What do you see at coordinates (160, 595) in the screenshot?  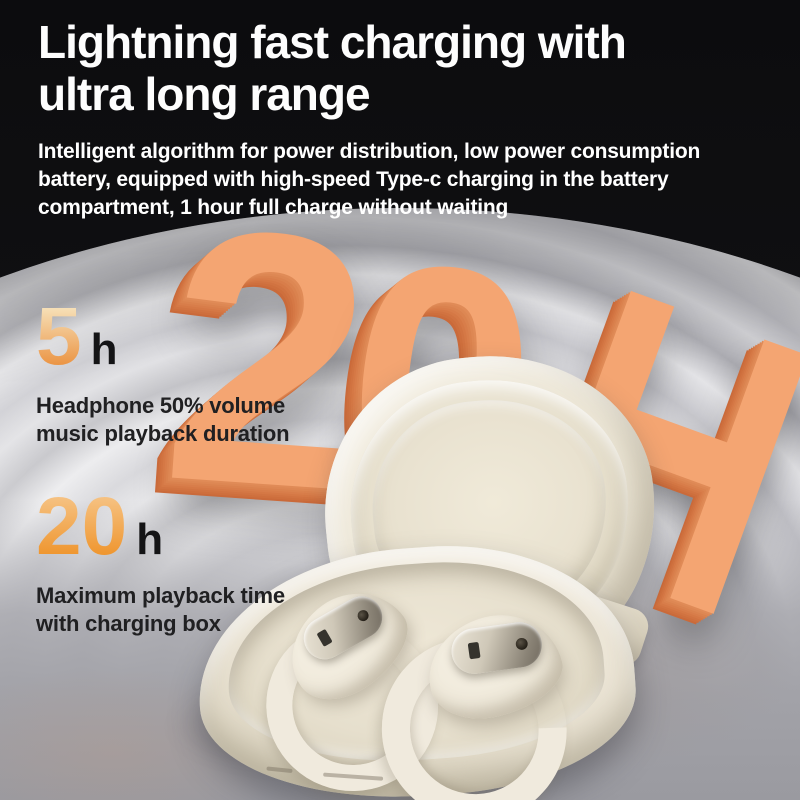 I see `stat-description-line-1: Maximum playback time` at bounding box center [160, 595].